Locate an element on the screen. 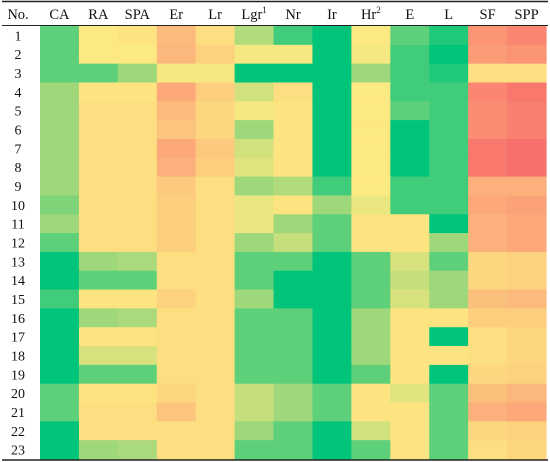 The height and width of the screenshot is (462, 550). row-label: 12 is located at coordinates (18, 244).